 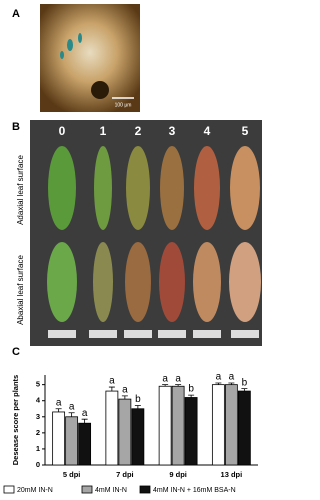 What do you see at coordinates (38, 448) in the screenshot?
I see `y-tick-label: 1` at bounding box center [38, 448].